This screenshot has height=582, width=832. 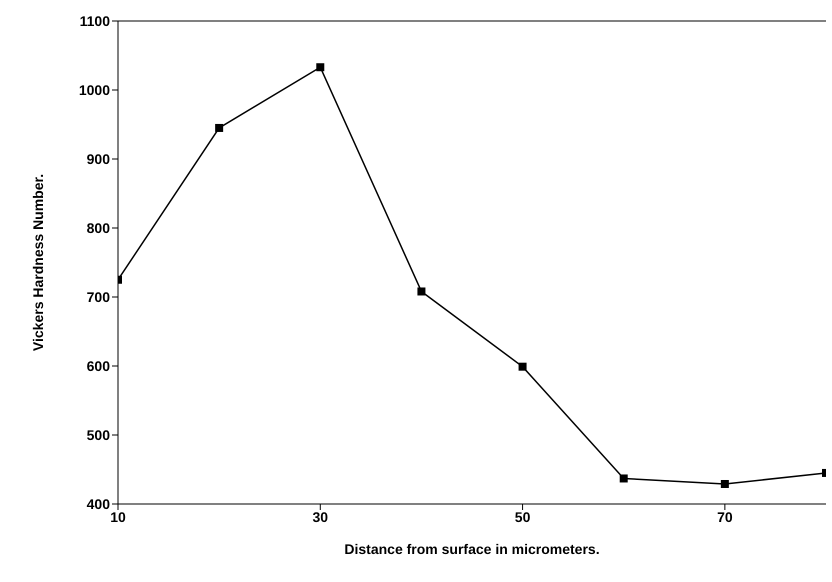 What do you see at coordinates (98, 366) in the screenshot?
I see `y-tick-label: 600` at bounding box center [98, 366].